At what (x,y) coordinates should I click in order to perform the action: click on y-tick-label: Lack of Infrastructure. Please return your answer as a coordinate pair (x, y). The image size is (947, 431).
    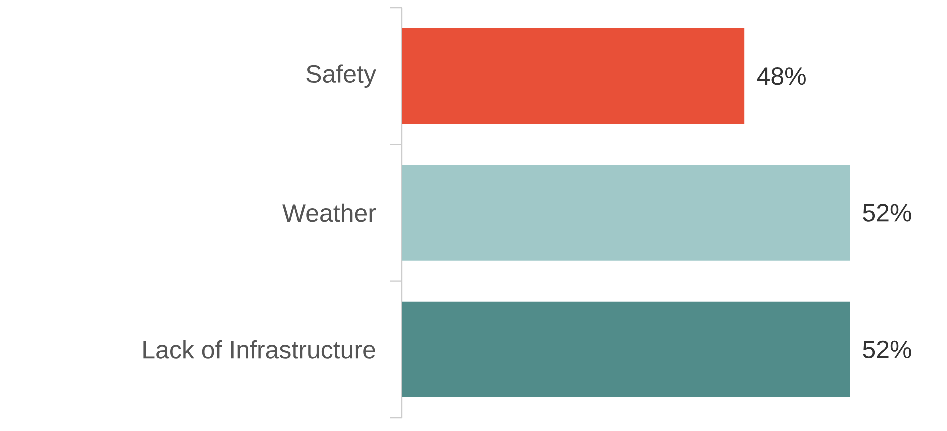
    Looking at the image, I should click on (260, 349).